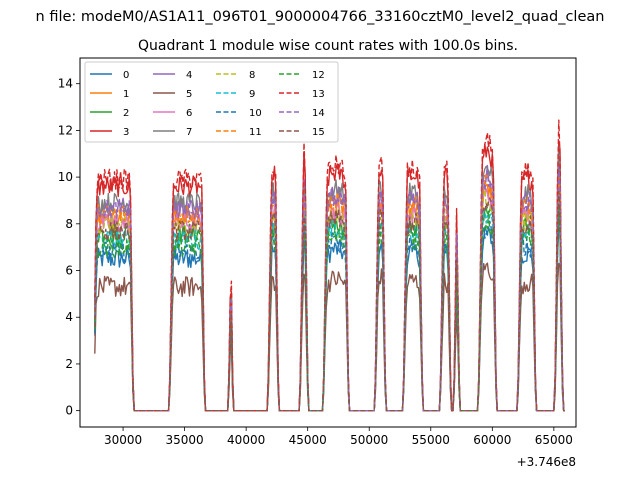 Image resolution: width=640 pixels, height=480 pixels. I want to click on x-axis: 30000 35000 40000 45000 50000 55000 60000 65000, so click(338, 437).